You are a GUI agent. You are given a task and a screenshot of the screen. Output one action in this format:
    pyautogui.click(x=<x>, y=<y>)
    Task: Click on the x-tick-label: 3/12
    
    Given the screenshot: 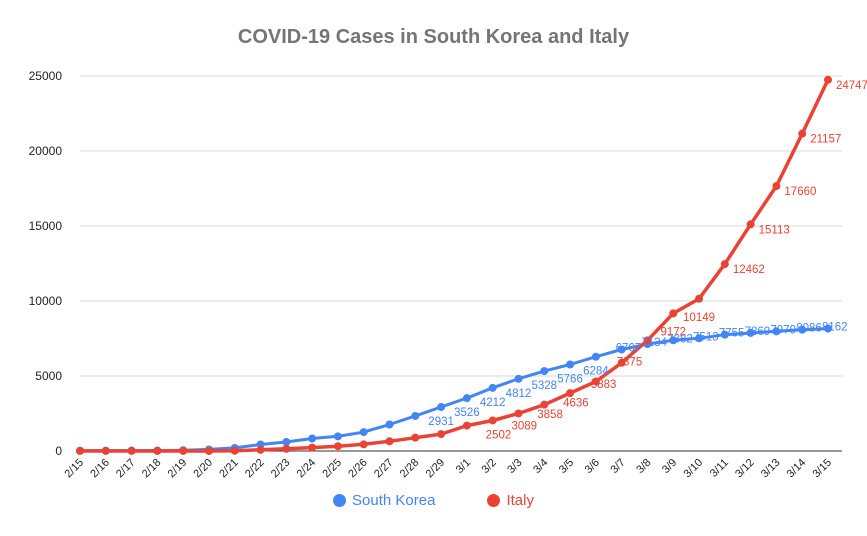 What is the action you would take?
    pyautogui.click(x=745, y=469)
    